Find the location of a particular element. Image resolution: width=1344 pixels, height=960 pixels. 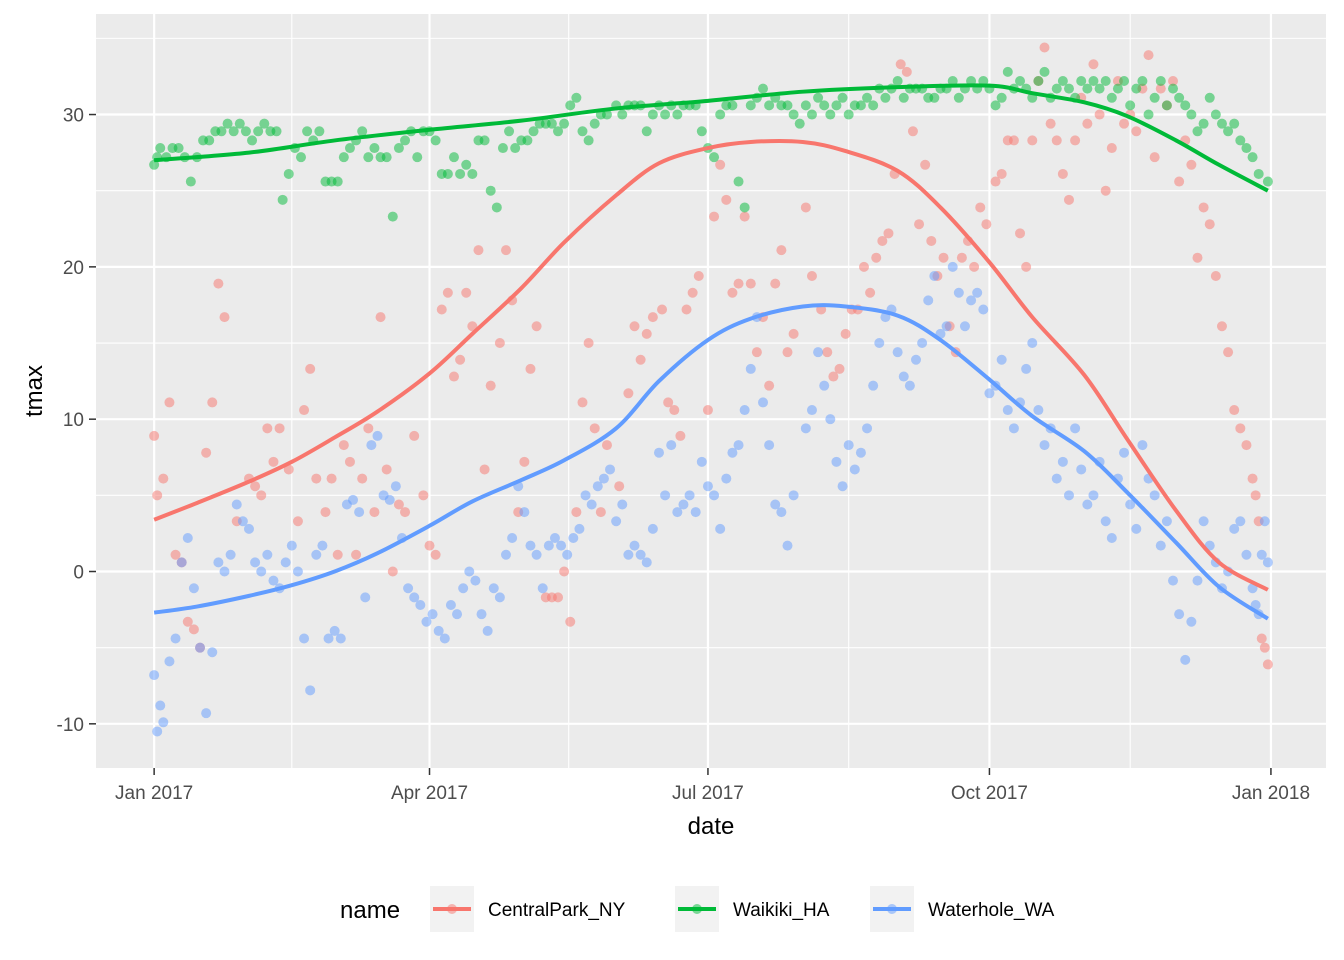

x-tick-label: Jul 2017 is located at coordinates (708, 793).